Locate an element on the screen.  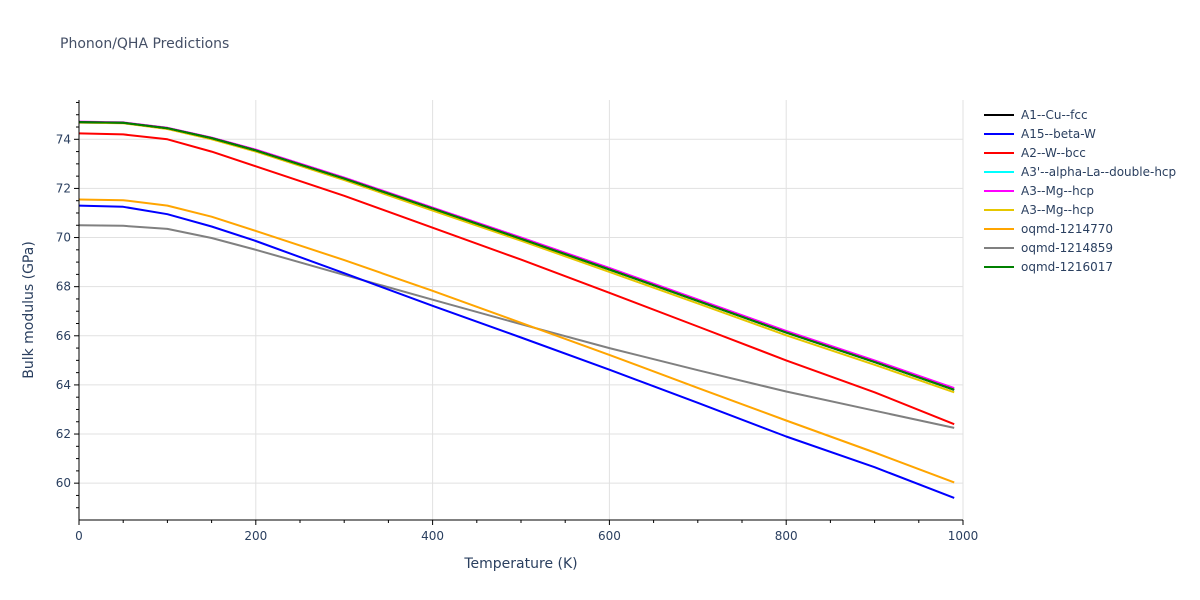
x-tick-label: 0 is located at coordinates (79, 536).